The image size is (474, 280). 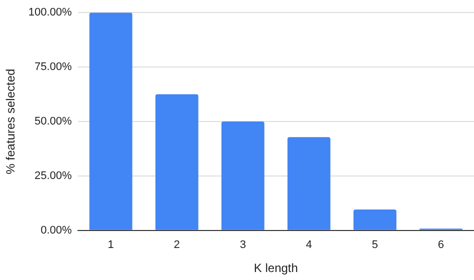 I want to click on x-tick-label: 4, so click(x=309, y=245).